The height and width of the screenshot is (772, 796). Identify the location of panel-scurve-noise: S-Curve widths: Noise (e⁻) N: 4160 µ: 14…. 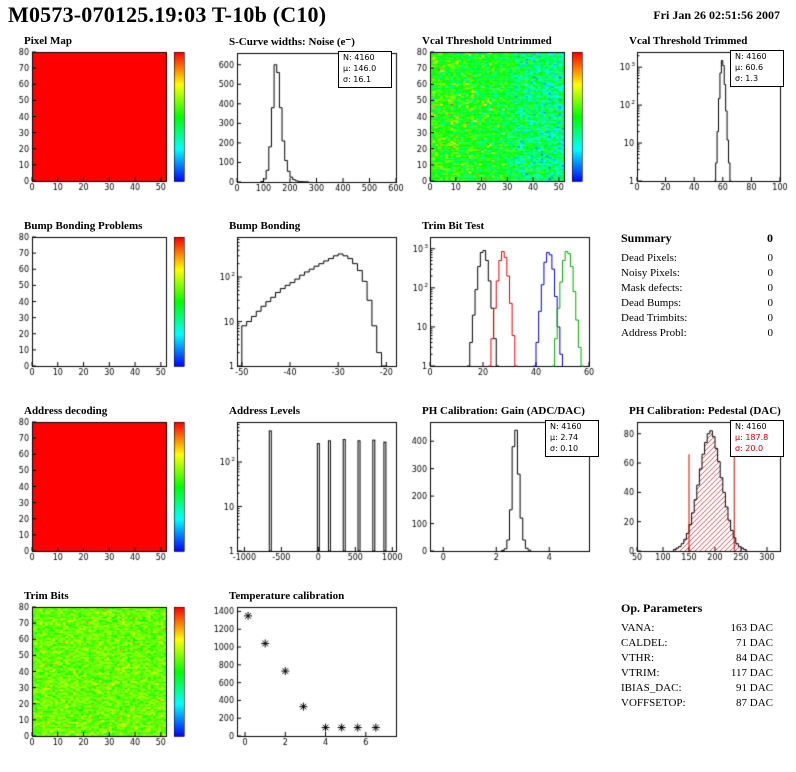
(307, 124).